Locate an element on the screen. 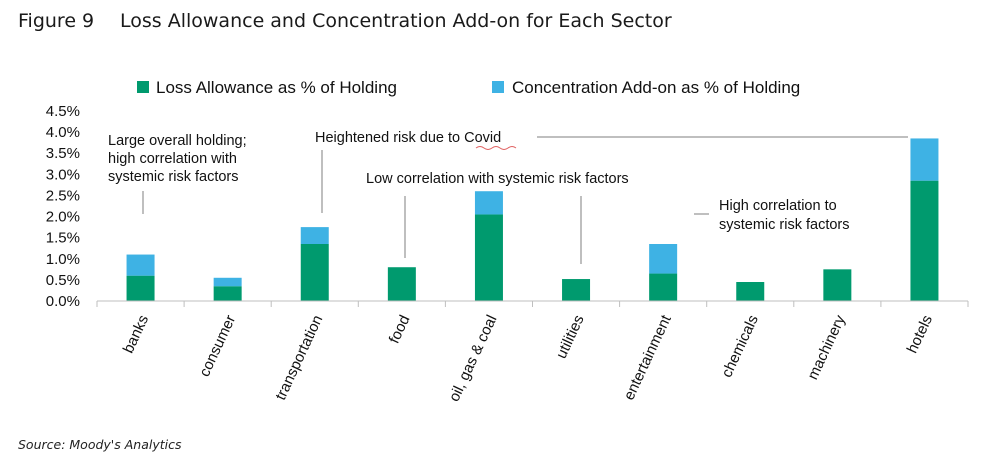  y-tick-label: 2.5% is located at coordinates (63, 195).